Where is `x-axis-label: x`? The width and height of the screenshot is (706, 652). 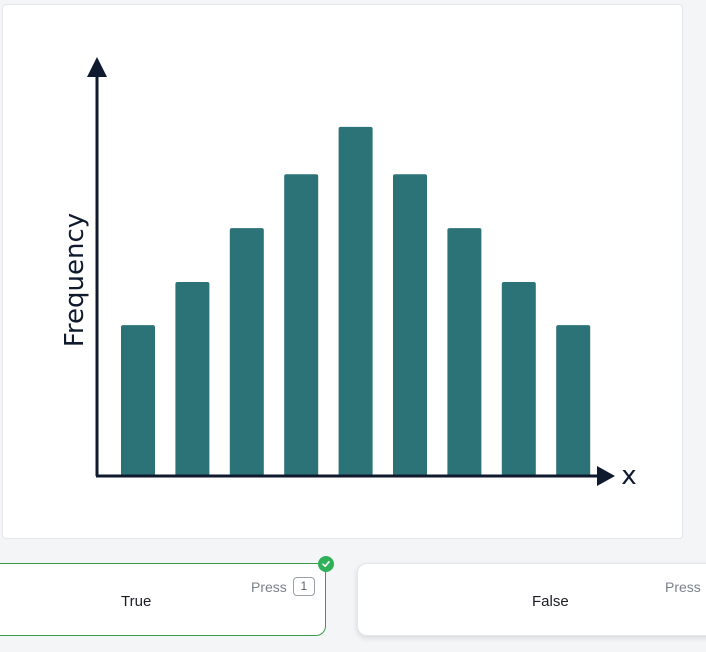 x-axis-label: x is located at coordinates (628, 476).